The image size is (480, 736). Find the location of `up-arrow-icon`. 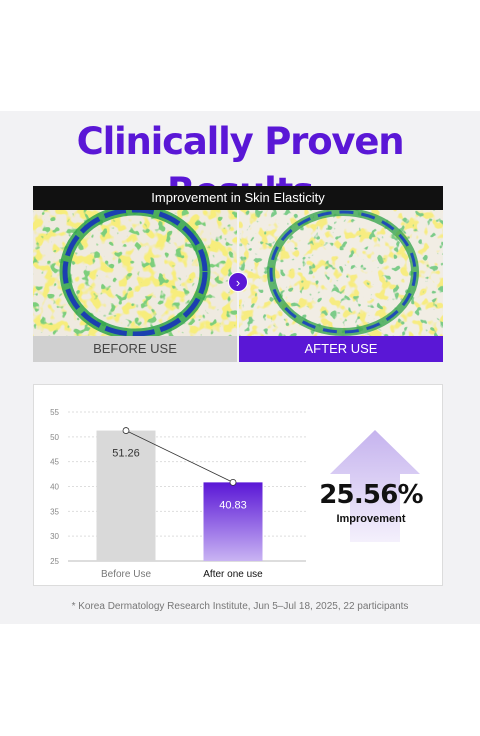

up-arrow-icon is located at coordinates (375, 486).